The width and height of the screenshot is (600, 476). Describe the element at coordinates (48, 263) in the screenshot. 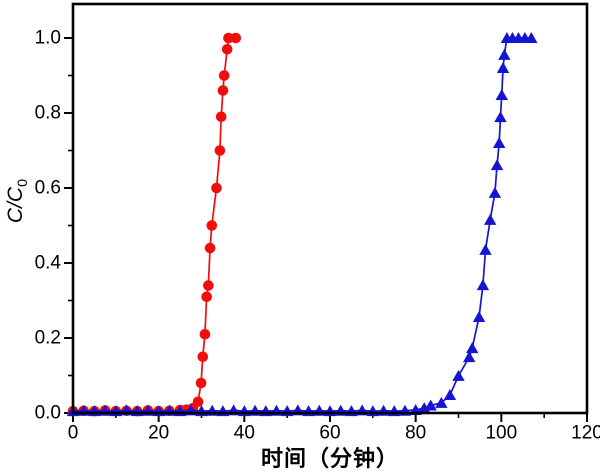

I see `y-tick-label: 0.4` at that location.